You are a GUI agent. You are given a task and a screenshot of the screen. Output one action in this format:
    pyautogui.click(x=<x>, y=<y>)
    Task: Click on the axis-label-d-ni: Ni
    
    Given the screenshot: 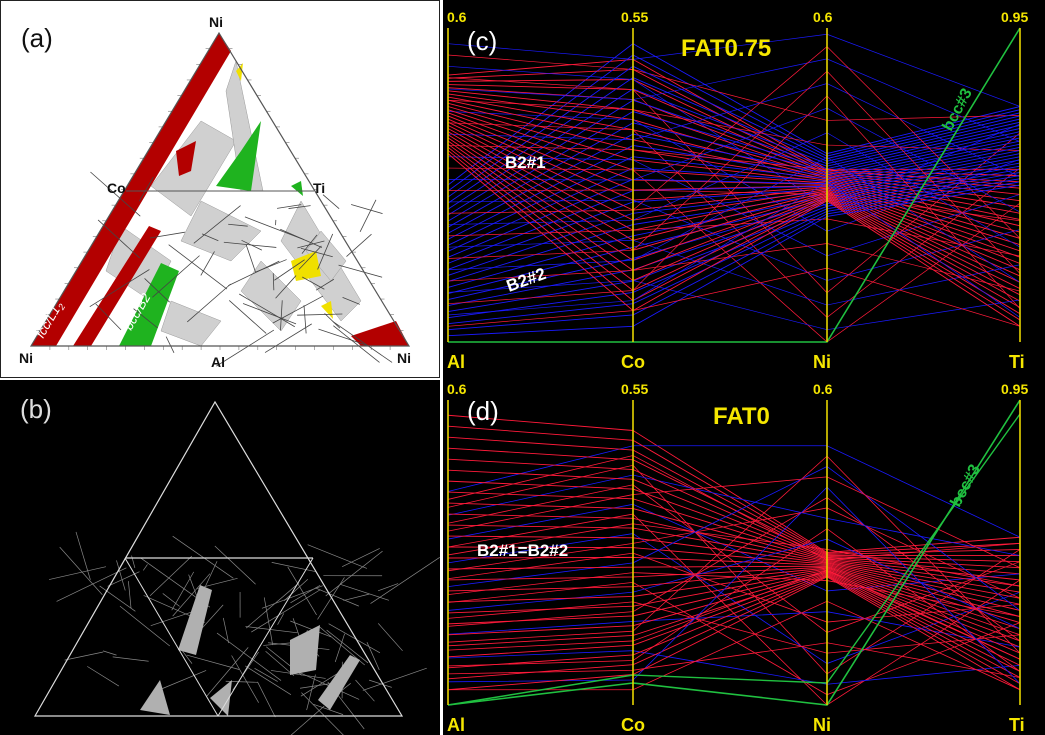 What is the action you would take?
    pyautogui.click(x=822, y=725)
    